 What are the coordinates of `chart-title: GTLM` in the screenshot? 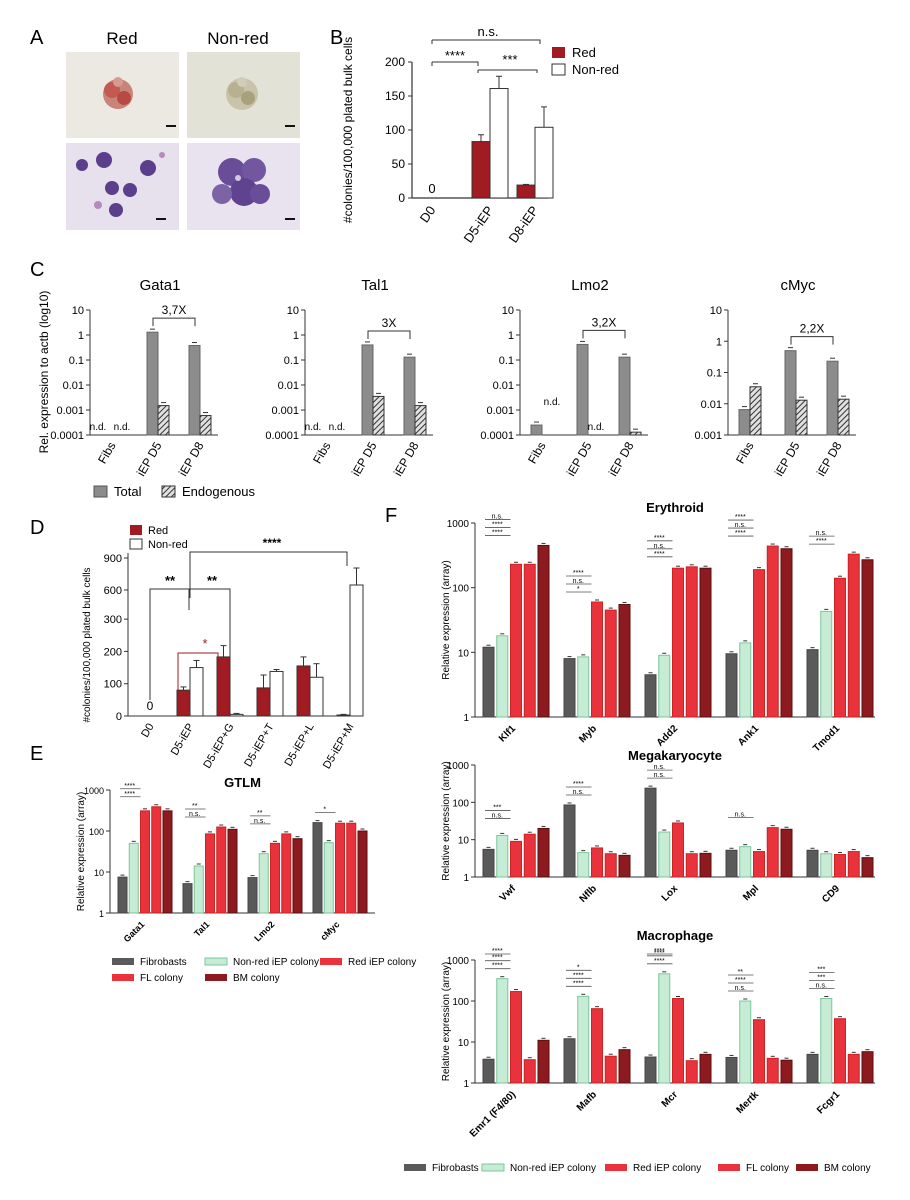 It's located at (242, 782).